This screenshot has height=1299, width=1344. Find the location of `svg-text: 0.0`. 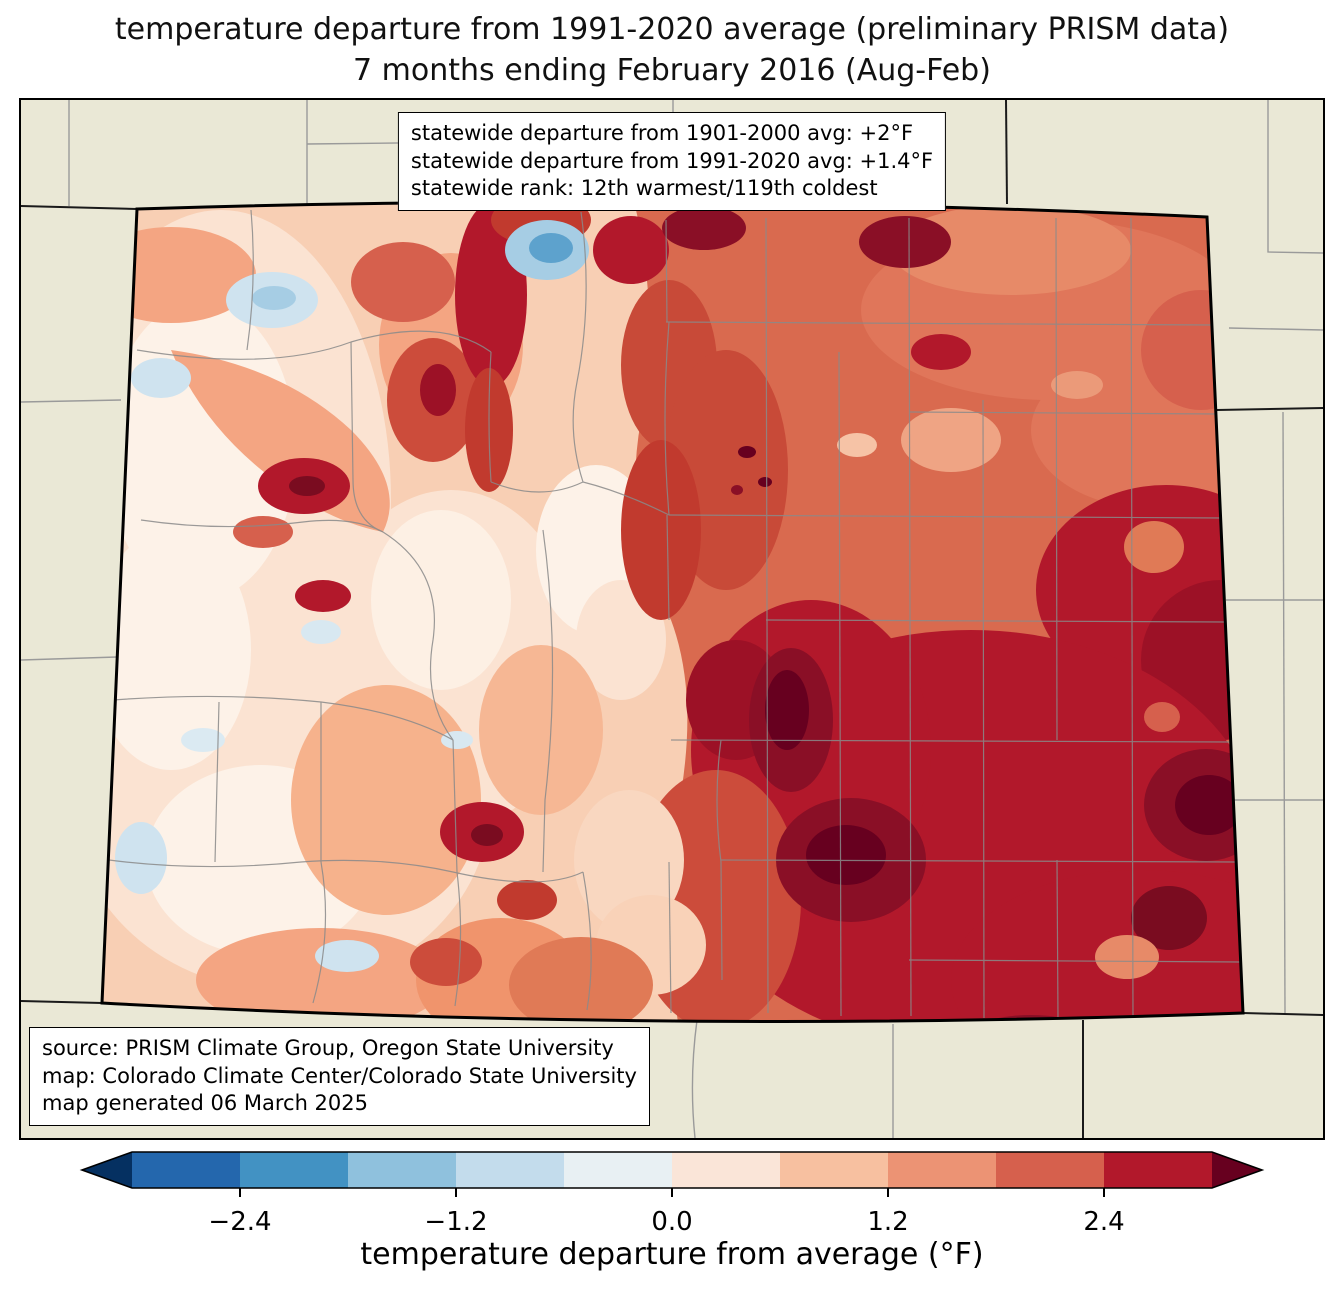

svg-text: 0.0 is located at coordinates (671, 1222).